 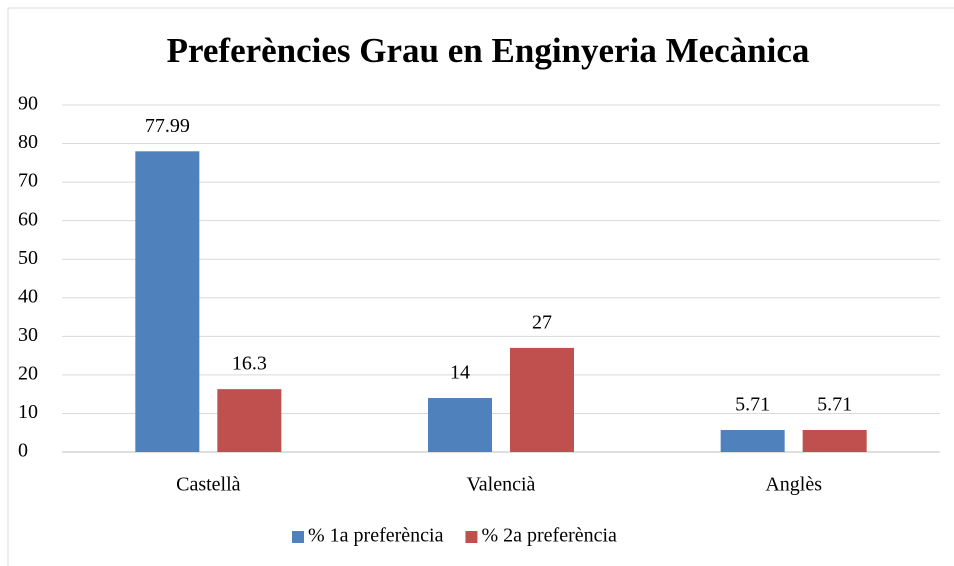 I want to click on y-tick-label: 60, so click(x=28, y=219).